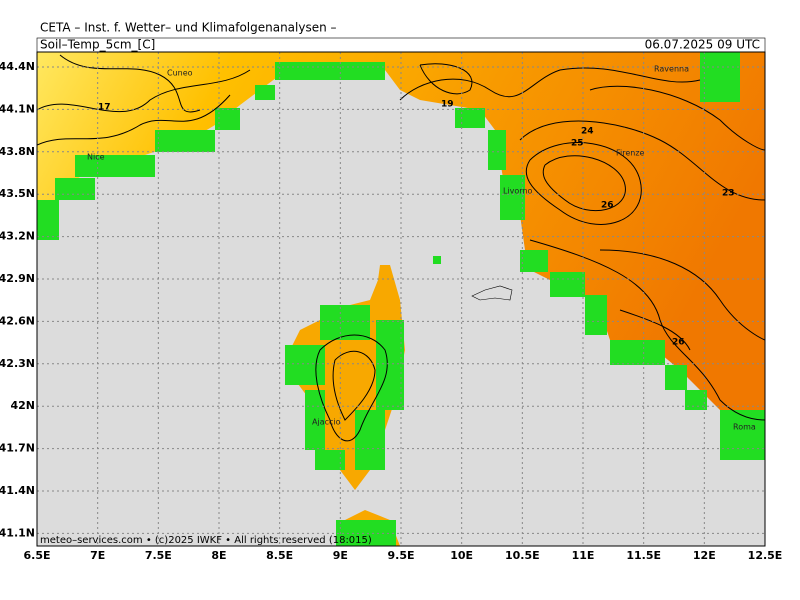 The height and width of the screenshot is (600, 800). I want to click on city-label: Ravenna, so click(671, 69).